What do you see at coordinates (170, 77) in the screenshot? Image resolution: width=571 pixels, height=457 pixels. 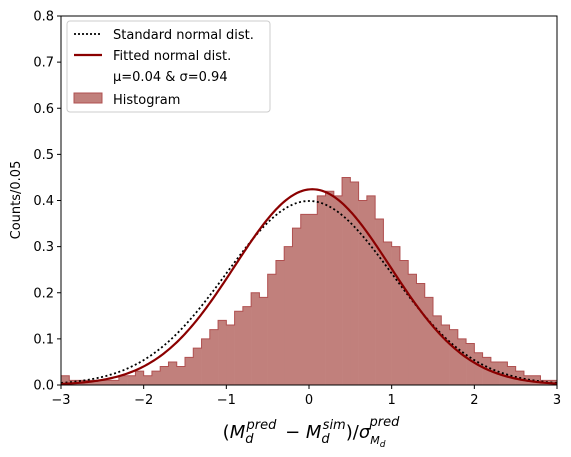 I see `legend-fit-params: μ=0.04 & σ=0.94` at bounding box center [170, 77].